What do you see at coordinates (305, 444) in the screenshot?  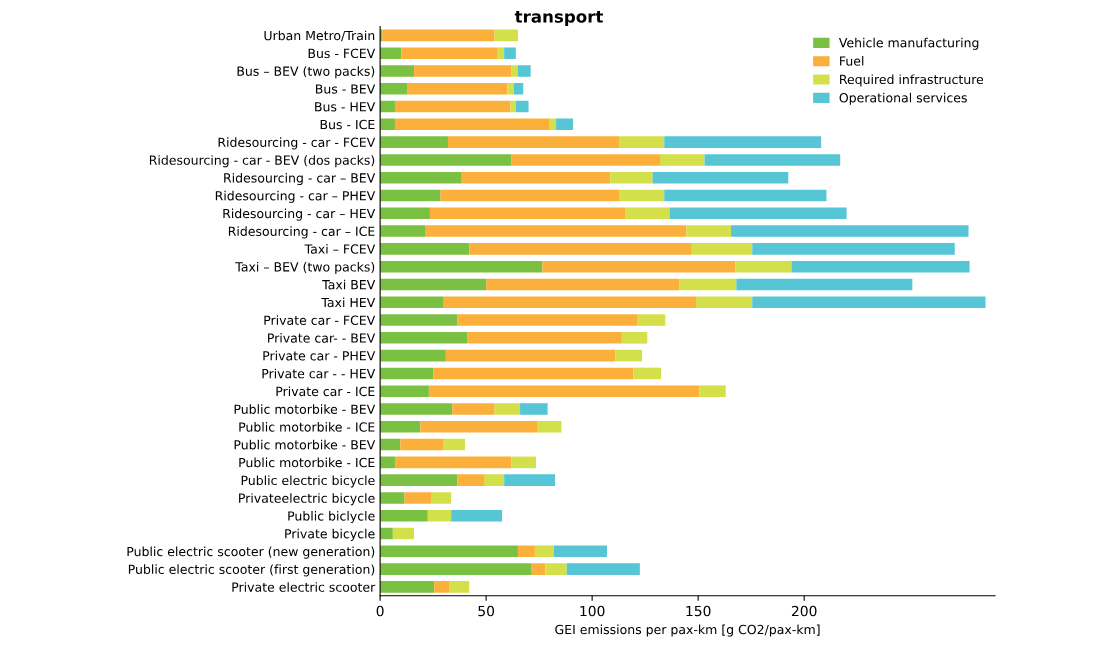 I see `y-tick-label: Public motorbike - BEV` at bounding box center [305, 444].